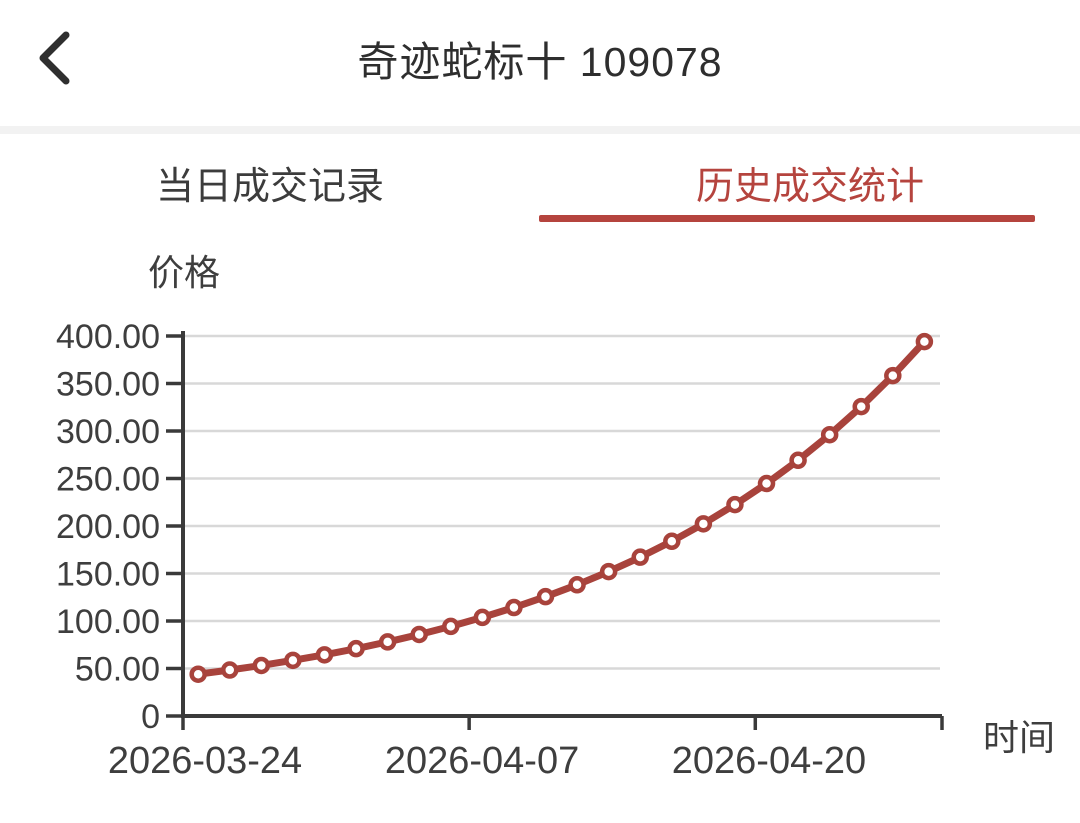 This screenshot has width=1080, height=823. What do you see at coordinates (184, 273) in the screenshot?
I see `y-axis-title: 价格` at bounding box center [184, 273].